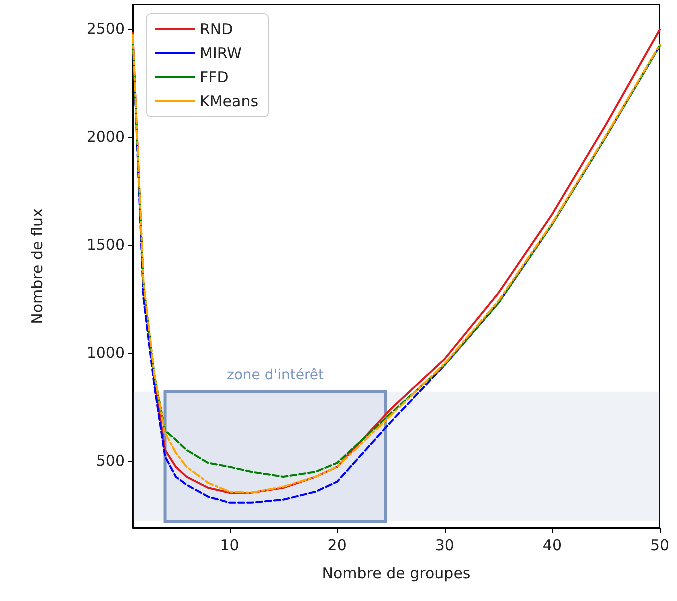 The image size is (677, 601). What do you see at coordinates (229, 101) in the screenshot?
I see `legend-label: KMeans` at bounding box center [229, 101].